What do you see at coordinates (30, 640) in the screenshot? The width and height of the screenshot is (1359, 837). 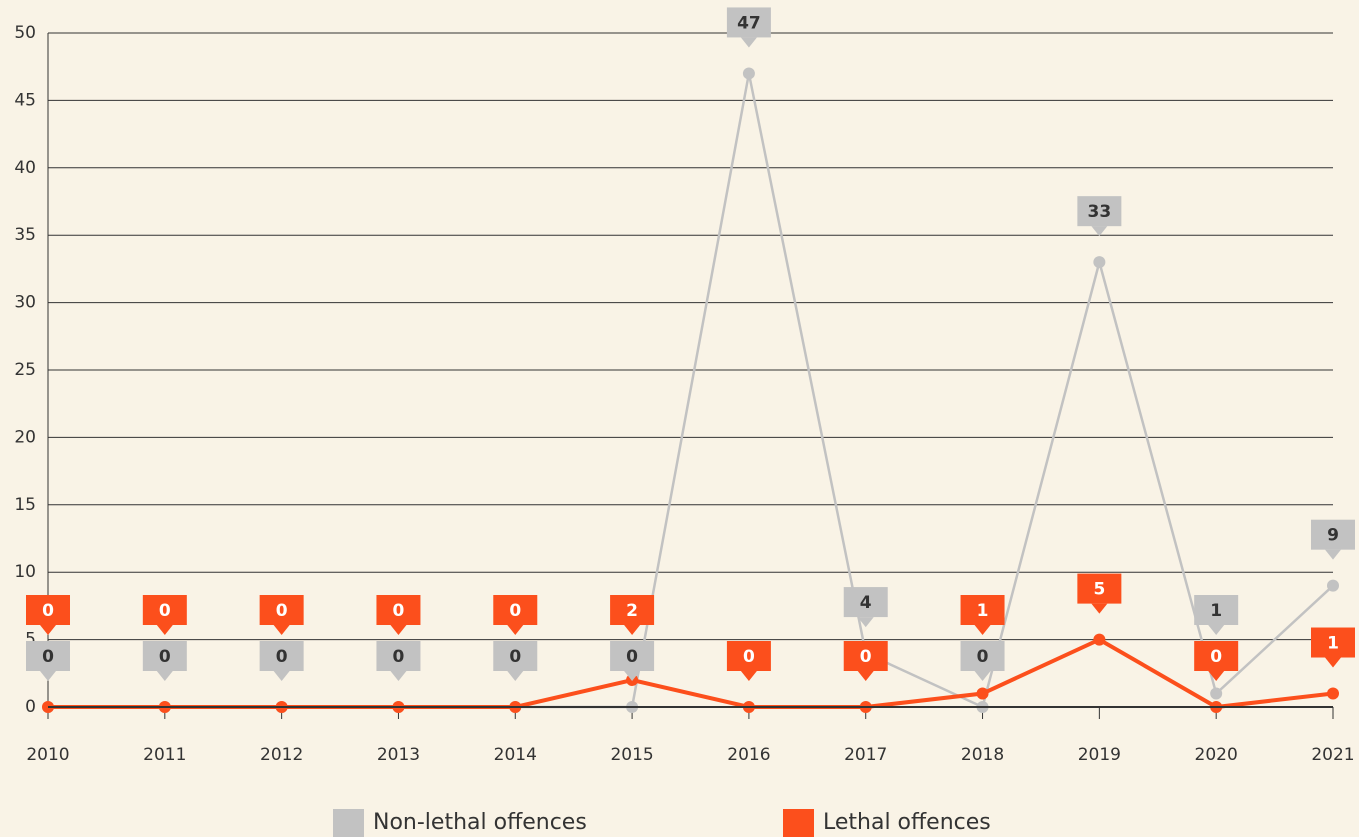 I see `y-tick-label: 5` at bounding box center [30, 640].